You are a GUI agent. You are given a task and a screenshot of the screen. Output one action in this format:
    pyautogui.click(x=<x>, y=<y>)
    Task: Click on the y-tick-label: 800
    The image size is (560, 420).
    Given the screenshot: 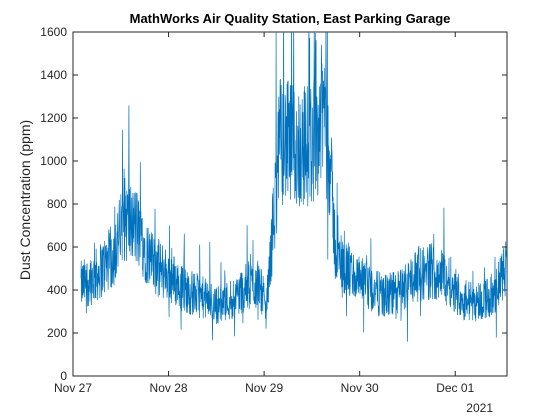 What is the action you would take?
    pyautogui.click(x=57, y=204)
    